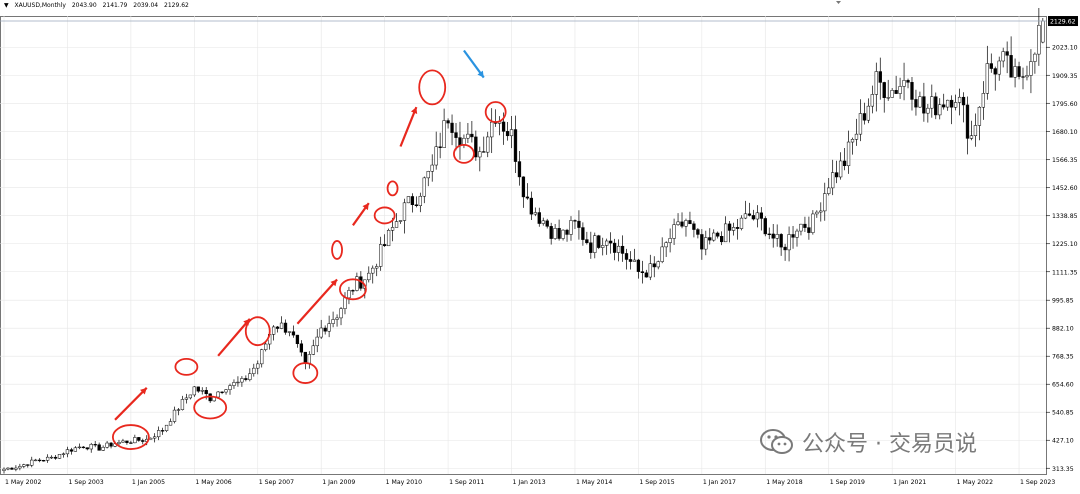 The image size is (1080, 494). I want to click on x-tick-label: 1 Jan 2009, so click(338, 482).